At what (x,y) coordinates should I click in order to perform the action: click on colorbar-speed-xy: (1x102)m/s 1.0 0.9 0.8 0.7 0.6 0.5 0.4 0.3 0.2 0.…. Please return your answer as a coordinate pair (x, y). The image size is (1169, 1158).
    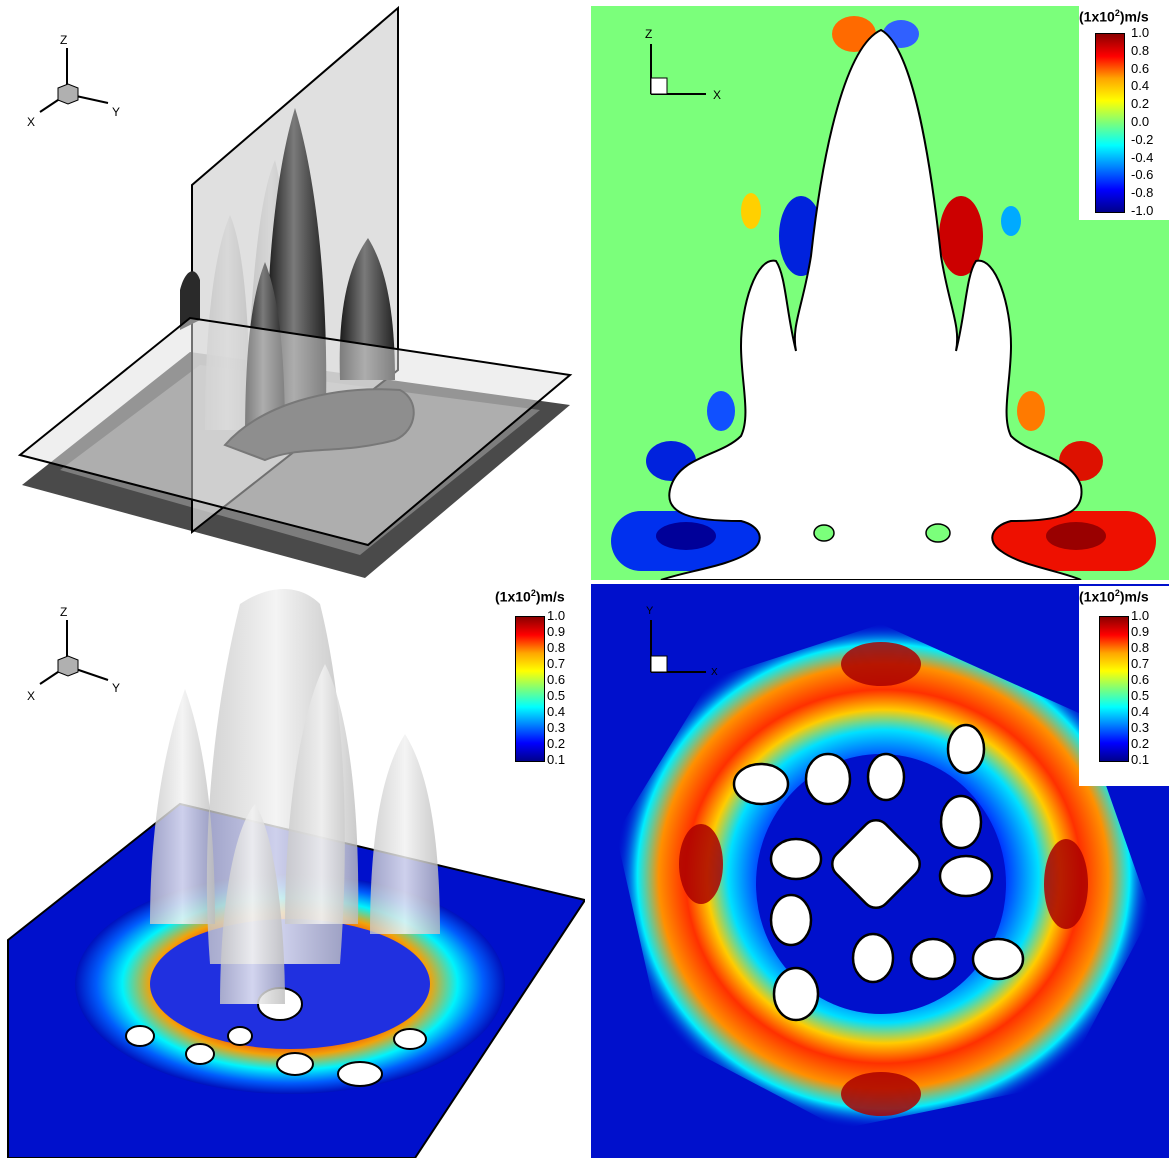
    Looking at the image, I should click on (1124, 686).